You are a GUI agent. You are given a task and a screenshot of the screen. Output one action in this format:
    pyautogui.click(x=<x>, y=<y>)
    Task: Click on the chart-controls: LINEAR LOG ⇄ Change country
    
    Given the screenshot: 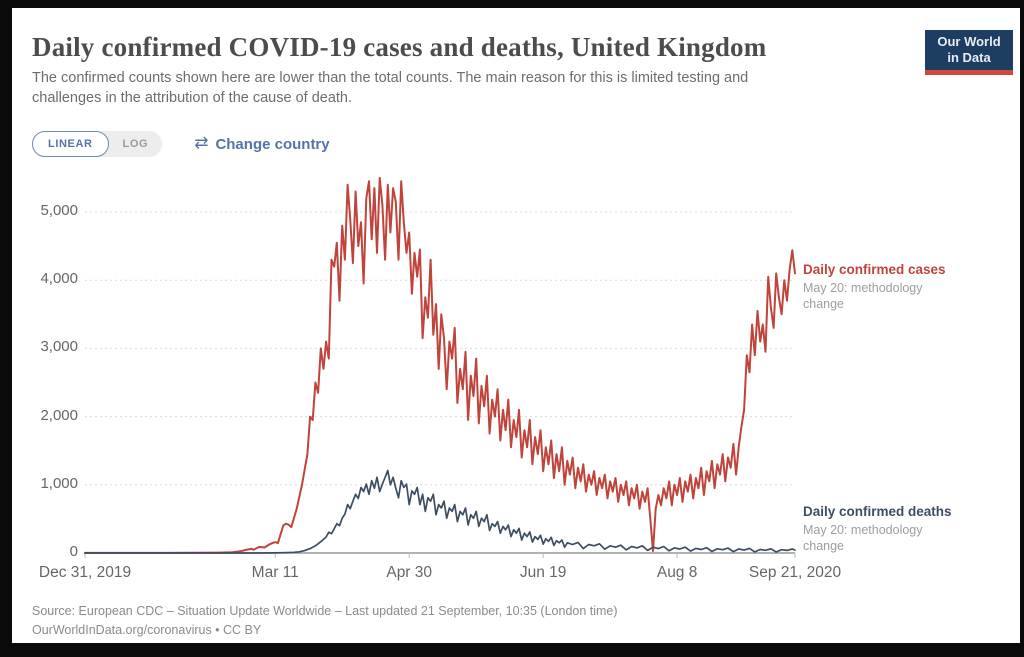 What is the action you would take?
    pyautogui.click(x=181, y=144)
    